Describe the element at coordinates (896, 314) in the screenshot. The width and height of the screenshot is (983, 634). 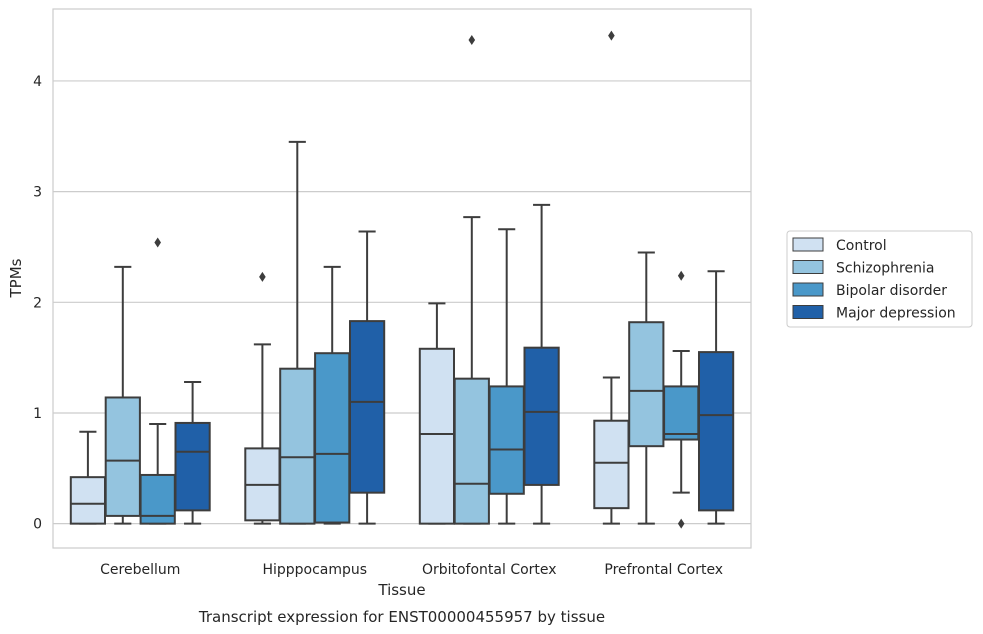
I see `legend-label: Major depression` at that location.